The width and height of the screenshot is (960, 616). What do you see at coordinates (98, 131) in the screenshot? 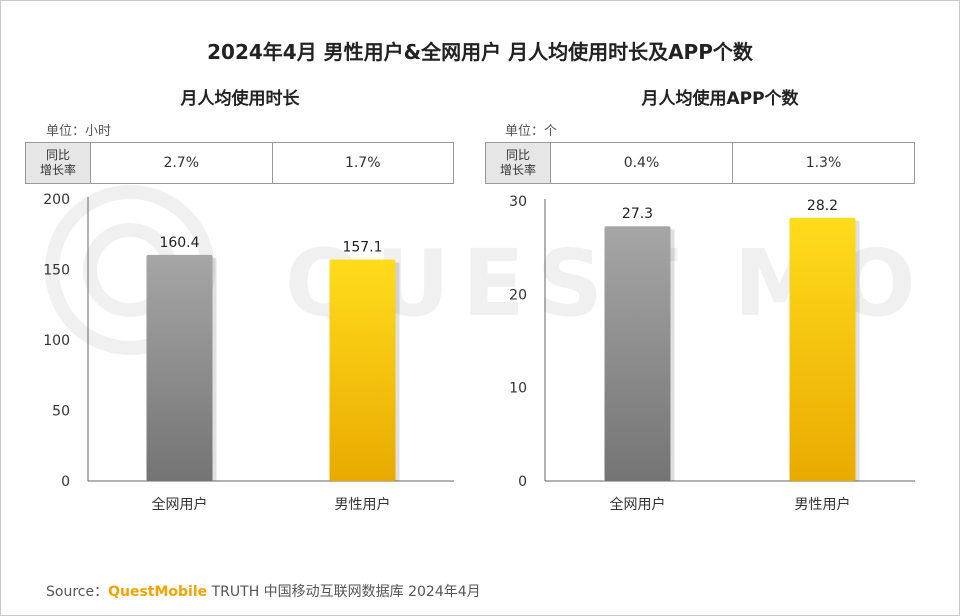
I see `unit-value: 小时` at bounding box center [98, 131].